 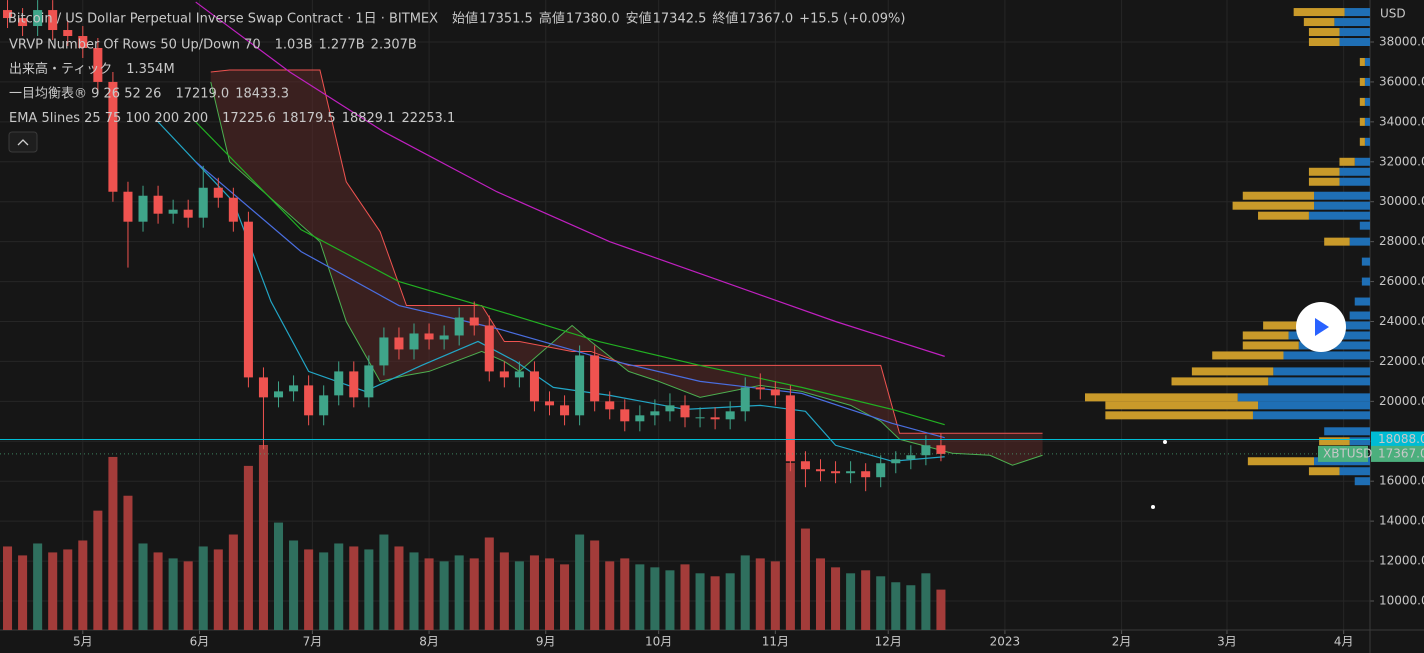 What do you see at coordinates (852, 19) in the screenshot?
I see `ohlc-change: +15.5 (+0.09%)` at bounding box center [852, 19].